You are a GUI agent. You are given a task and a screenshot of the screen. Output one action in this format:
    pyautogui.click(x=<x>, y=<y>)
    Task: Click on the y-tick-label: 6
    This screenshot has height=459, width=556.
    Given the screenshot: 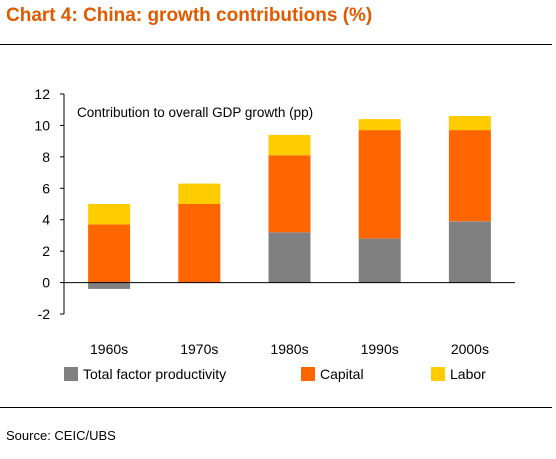 What is the action you would take?
    pyautogui.click(x=46, y=188)
    